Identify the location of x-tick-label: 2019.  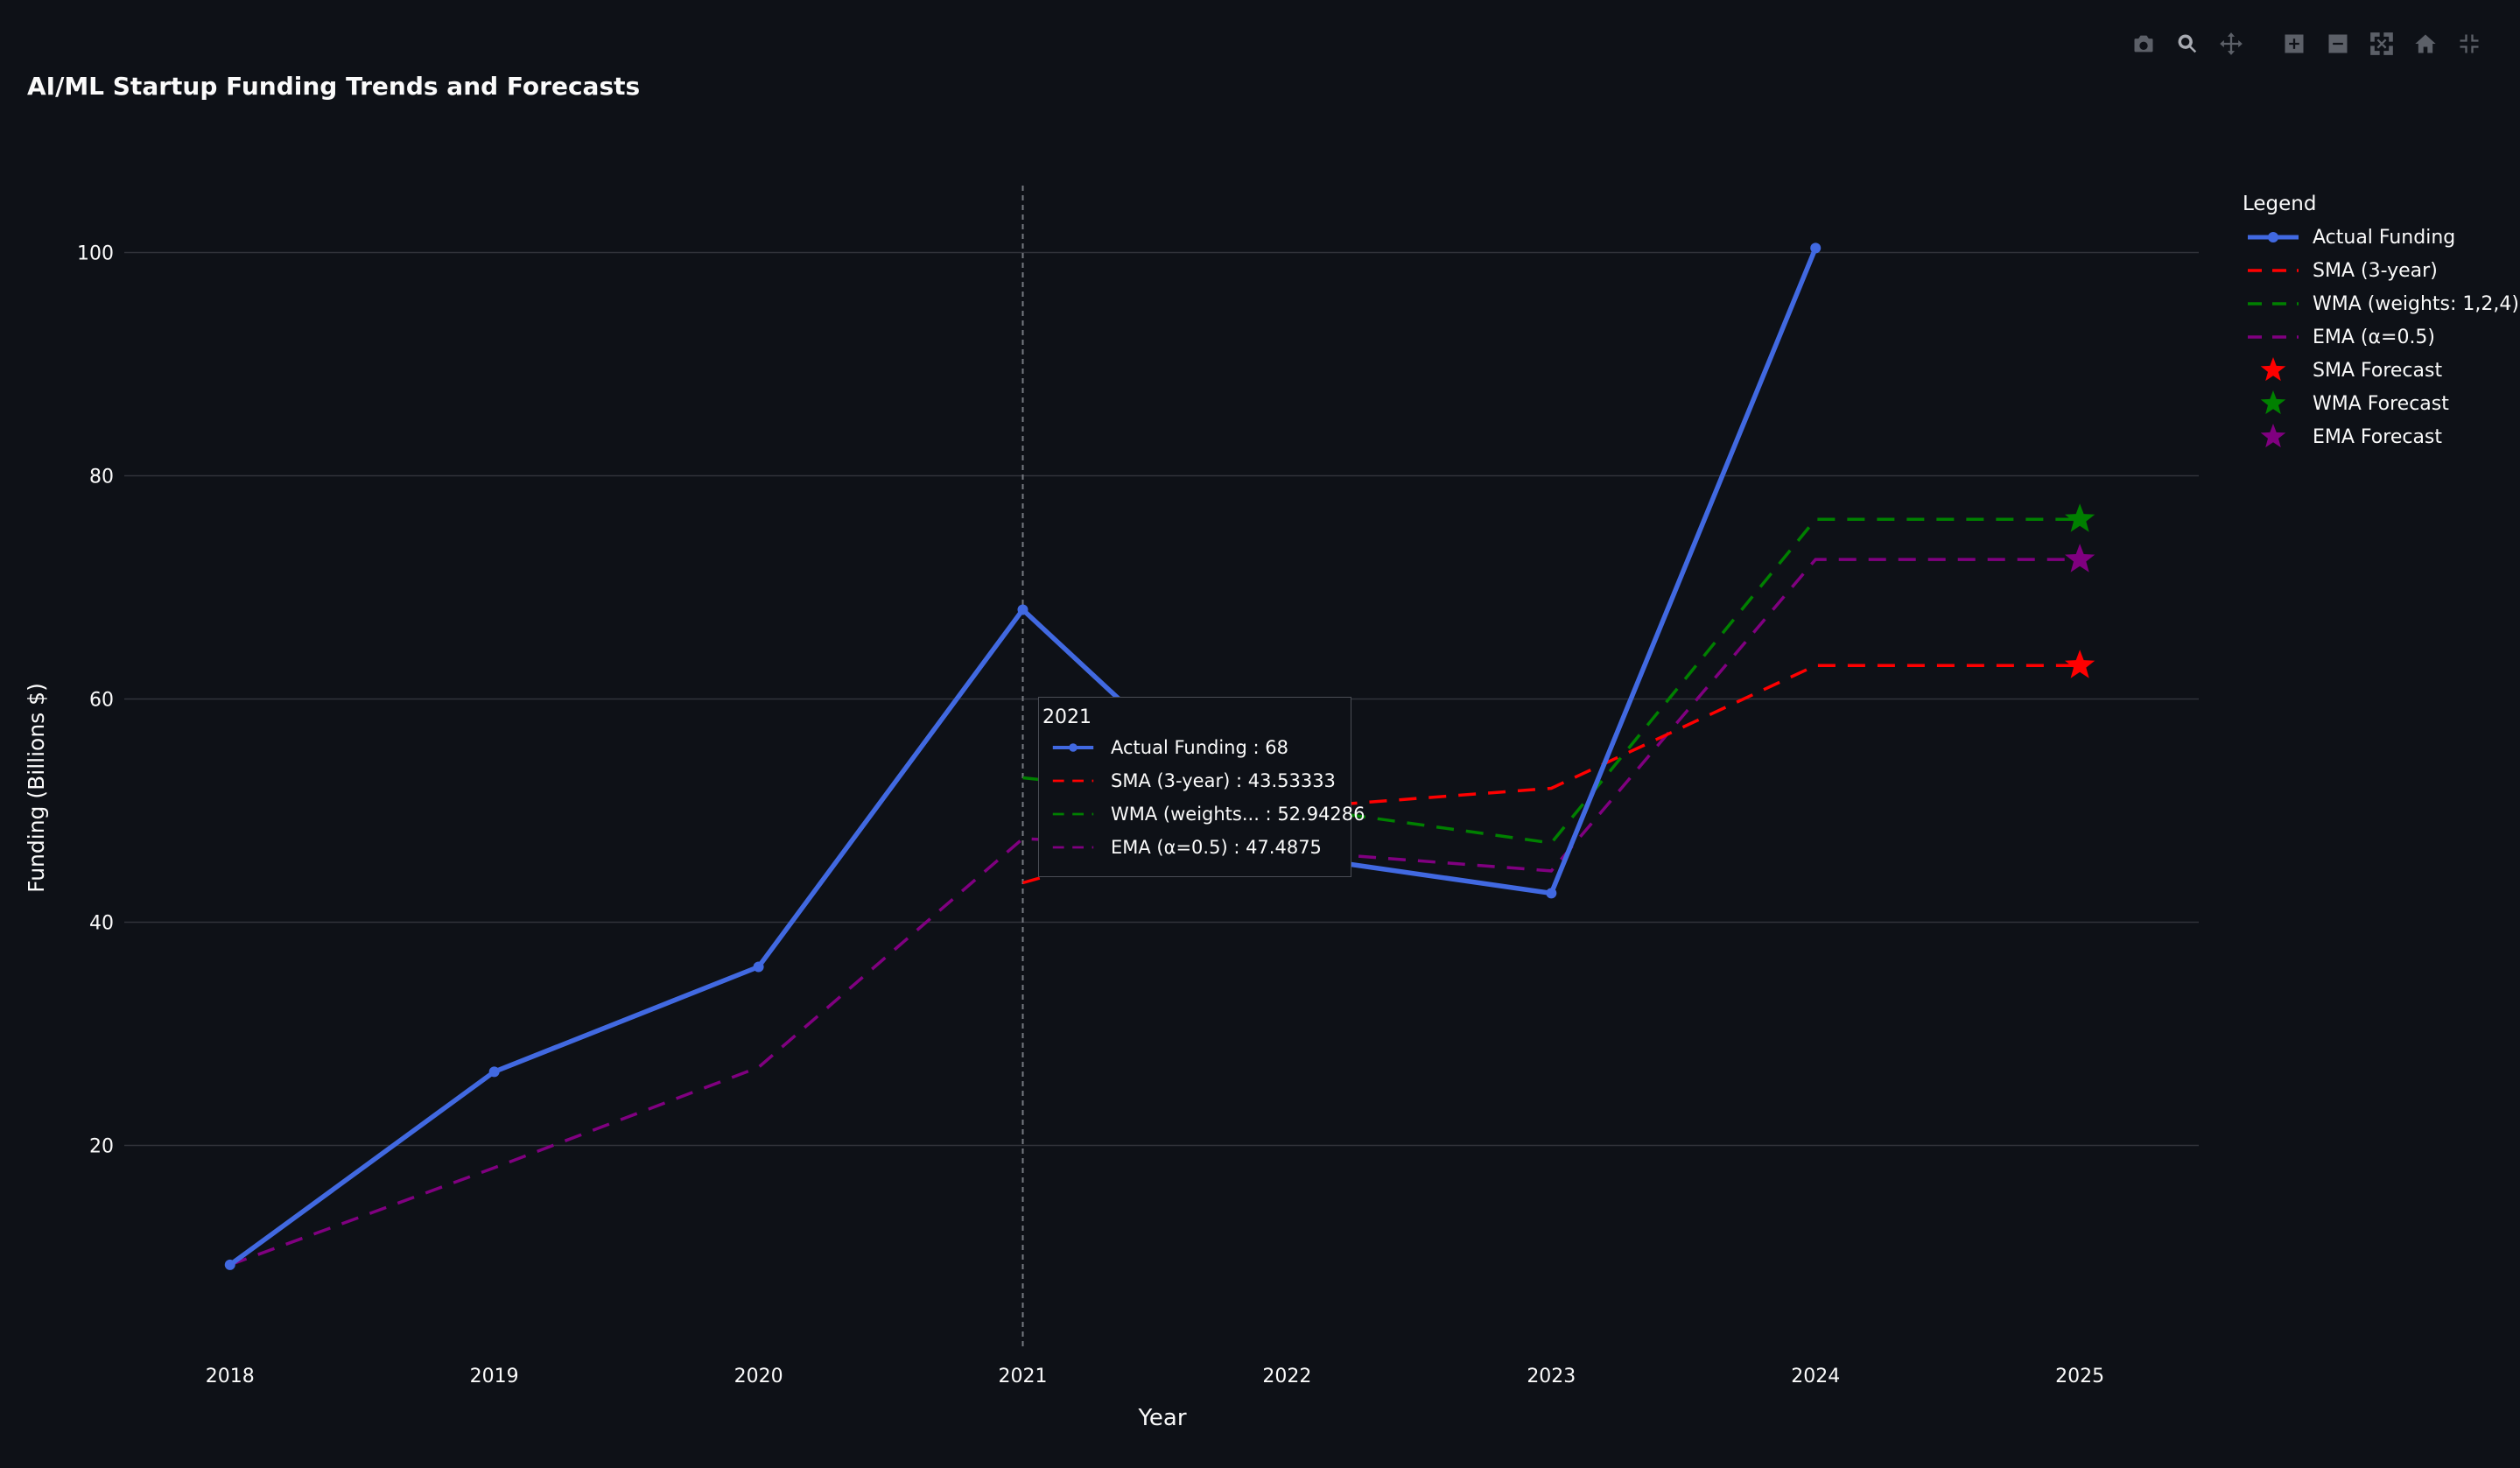
(494, 1376).